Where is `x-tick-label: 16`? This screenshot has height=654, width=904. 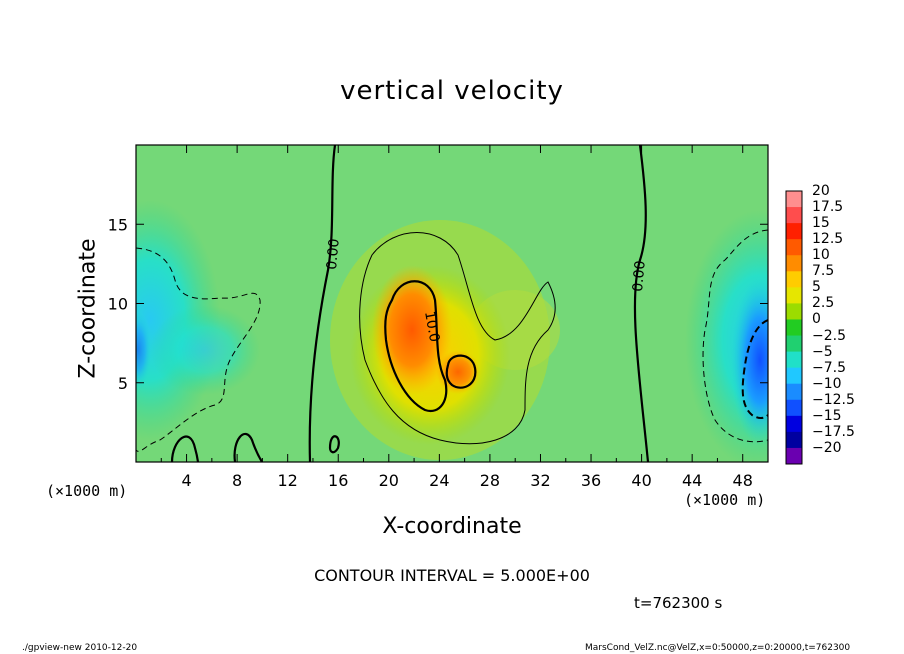
x-tick-label: 16 is located at coordinates (338, 480).